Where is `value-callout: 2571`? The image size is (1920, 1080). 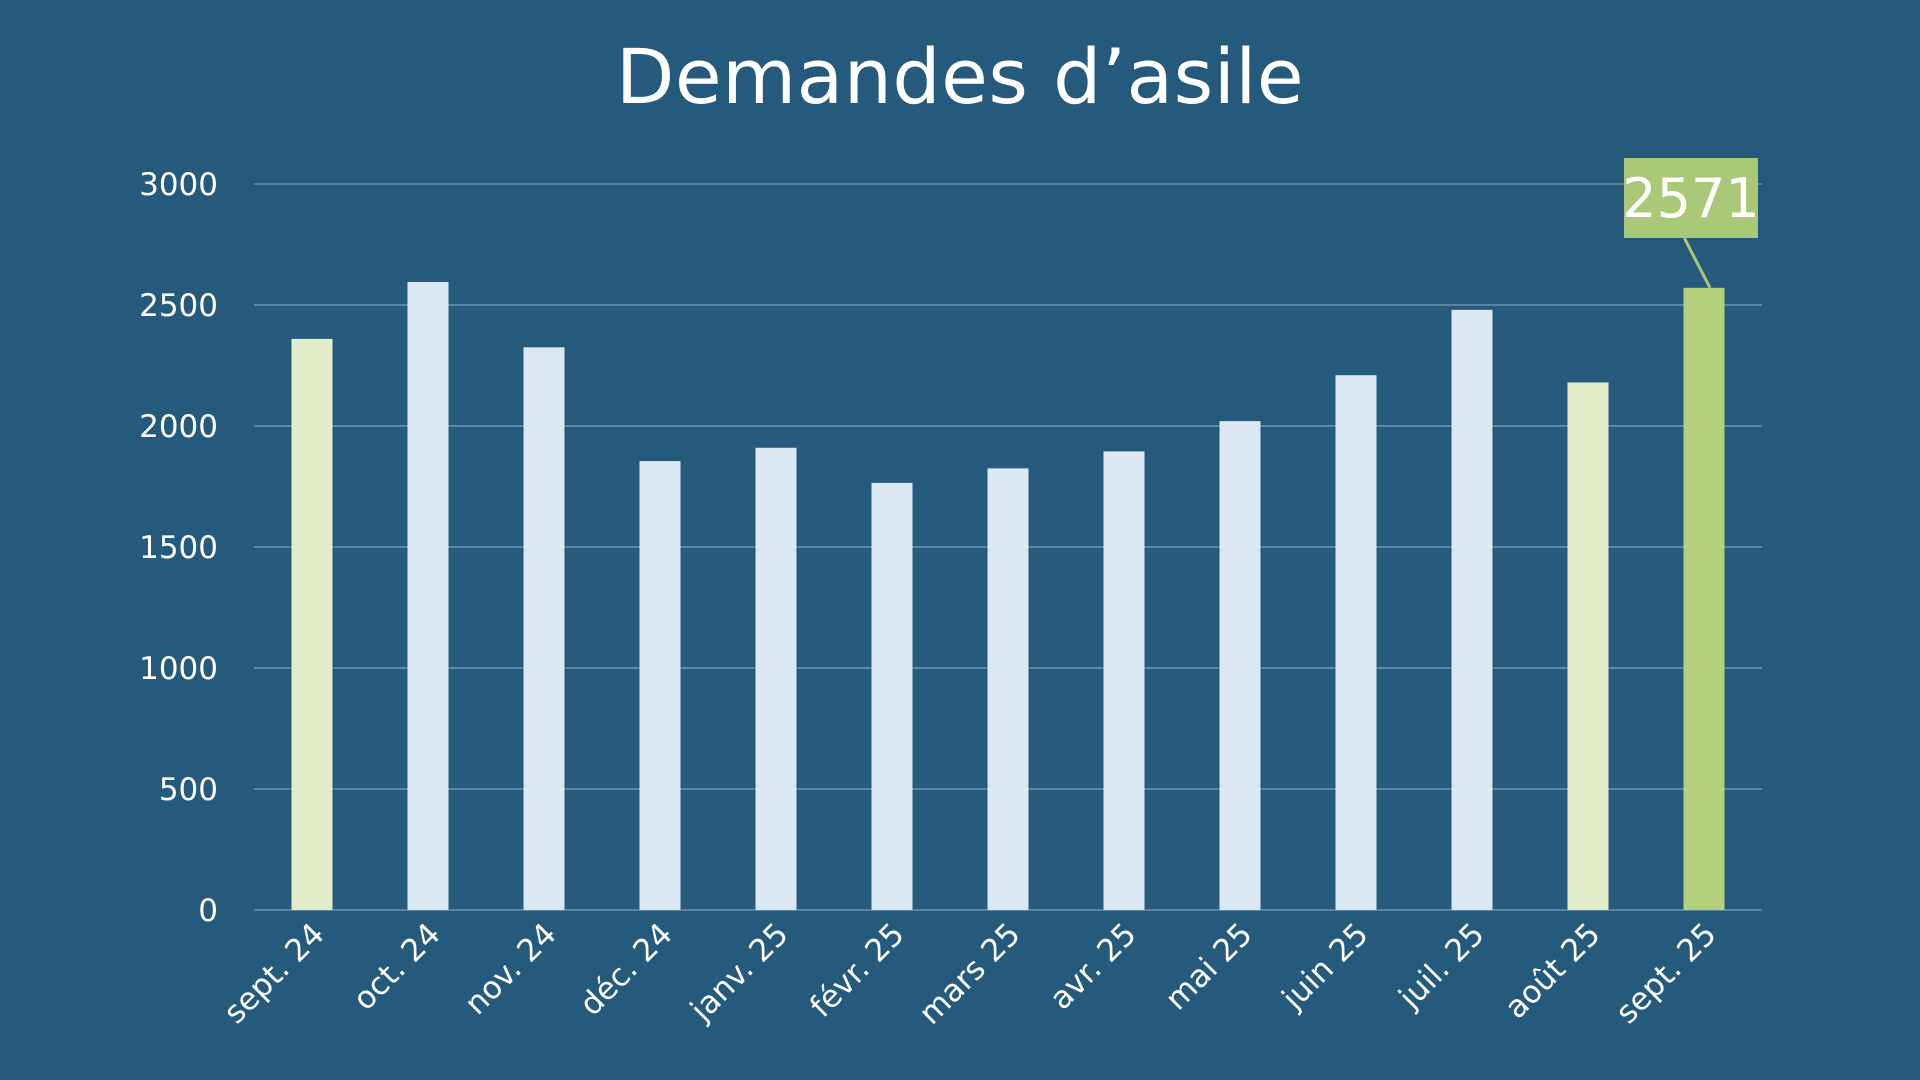 value-callout: 2571 is located at coordinates (1691, 223).